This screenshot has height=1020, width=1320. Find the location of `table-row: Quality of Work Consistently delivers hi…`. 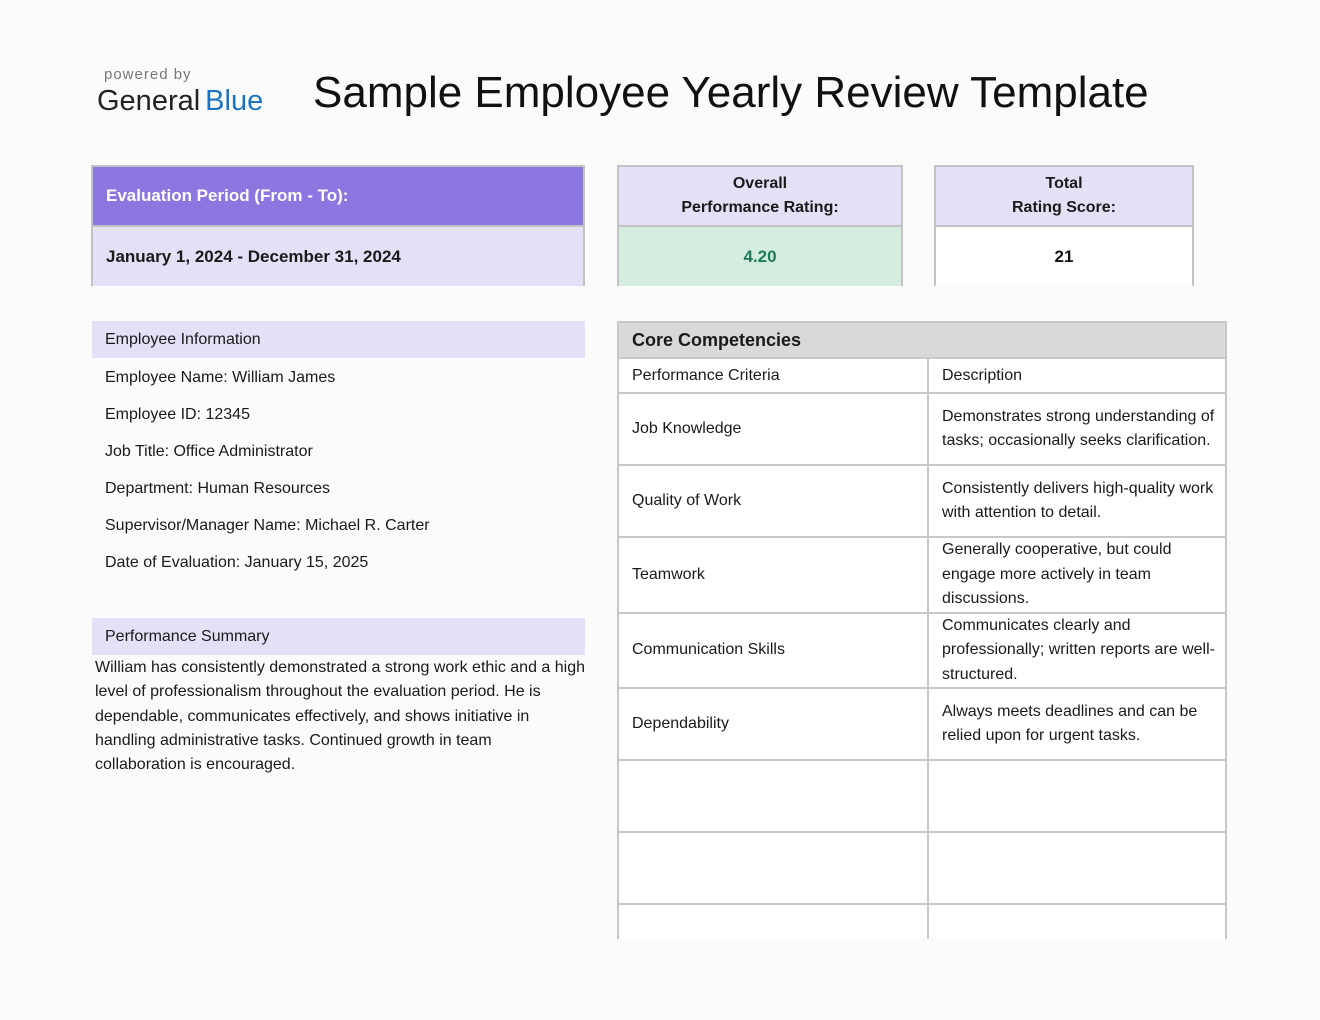

table-row: Quality of Work Consistently delivers hi… is located at coordinates (922, 501).